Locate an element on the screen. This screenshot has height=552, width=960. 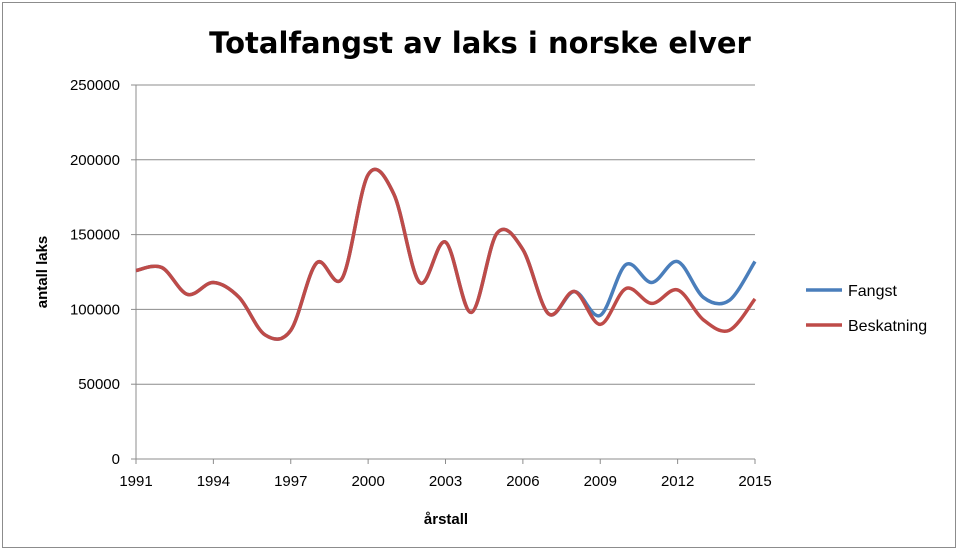
chart-title: Totalfangst av laks i norske elver is located at coordinates (480, 43).